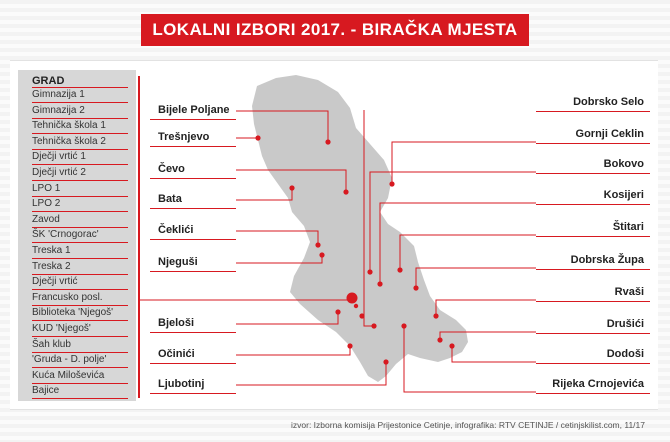 The image size is (670, 442). Describe the element at coordinates (55, 282) in the screenshot. I see `city-polling-station: Dječji vrtić` at that location.